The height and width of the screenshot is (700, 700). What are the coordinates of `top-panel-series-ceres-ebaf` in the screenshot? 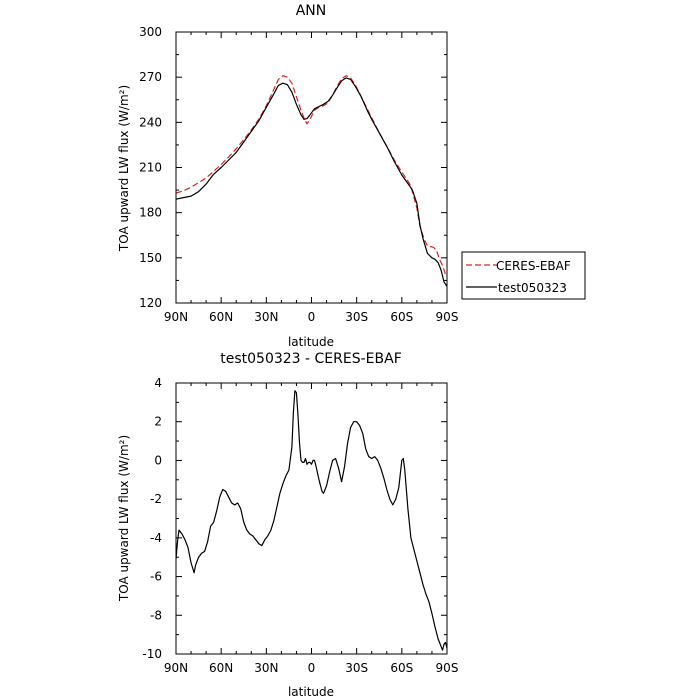 It's located at (311, 175).